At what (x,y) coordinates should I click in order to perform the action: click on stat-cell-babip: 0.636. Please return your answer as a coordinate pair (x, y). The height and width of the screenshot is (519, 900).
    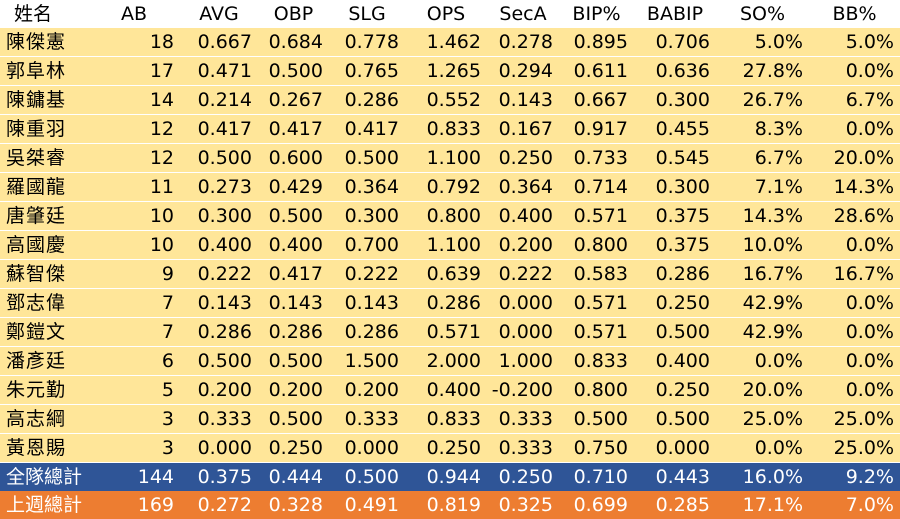
    Looking at the image, I should click on (675, 71).